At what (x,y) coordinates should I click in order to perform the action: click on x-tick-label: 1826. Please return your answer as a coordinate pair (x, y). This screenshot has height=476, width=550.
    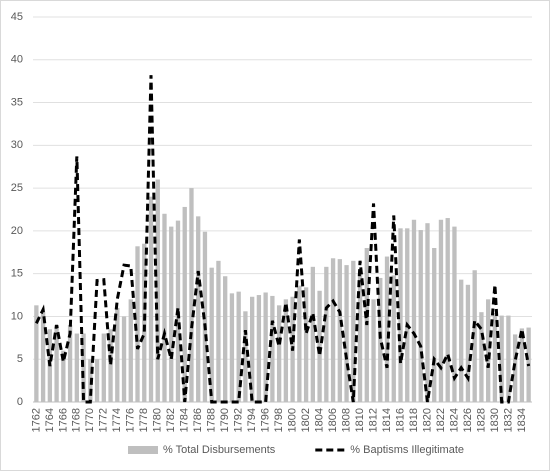
    Looking at the image, I should click on (468, 420).